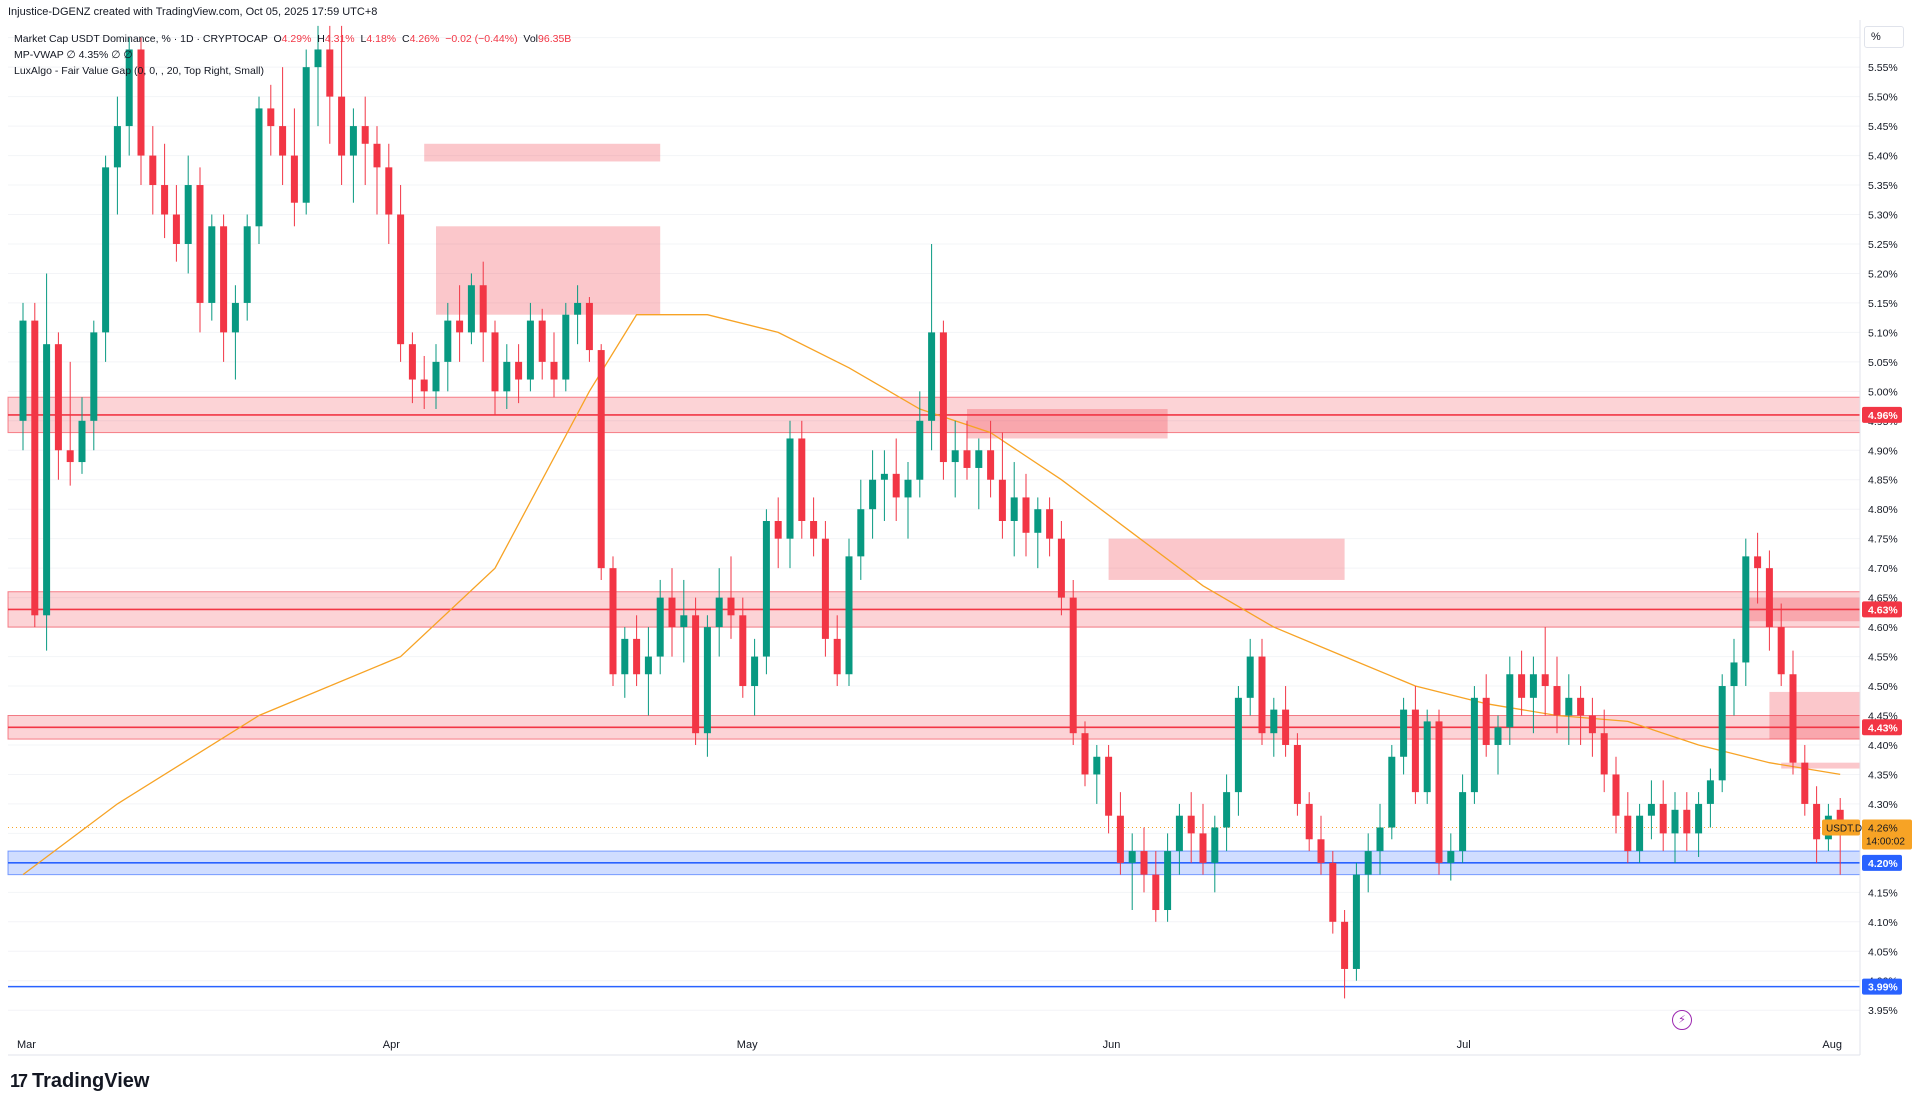 The image size is (1920, 1105). What do you see at coordinates (1883, 216) in the screenshot?
I see `price-tick-label: 5.30%` at bounding box center [1883, 216].